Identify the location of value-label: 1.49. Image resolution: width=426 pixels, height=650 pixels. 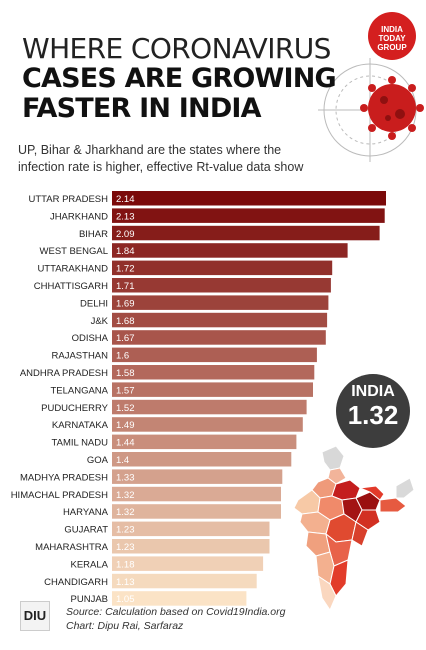
(125, 425).